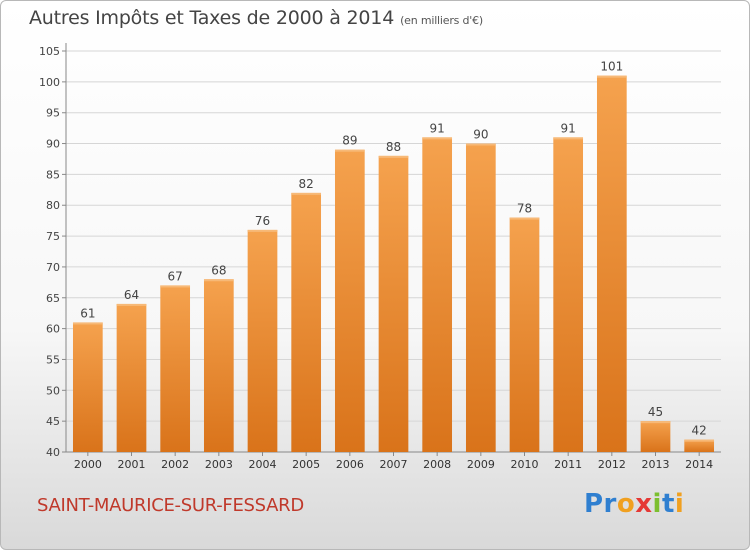 Image resolution: width=750 pixels, height=550 pixels. I want to click on commune-name: SAINT-MAURICE-SUR-FESSARD, so click(170, 505).